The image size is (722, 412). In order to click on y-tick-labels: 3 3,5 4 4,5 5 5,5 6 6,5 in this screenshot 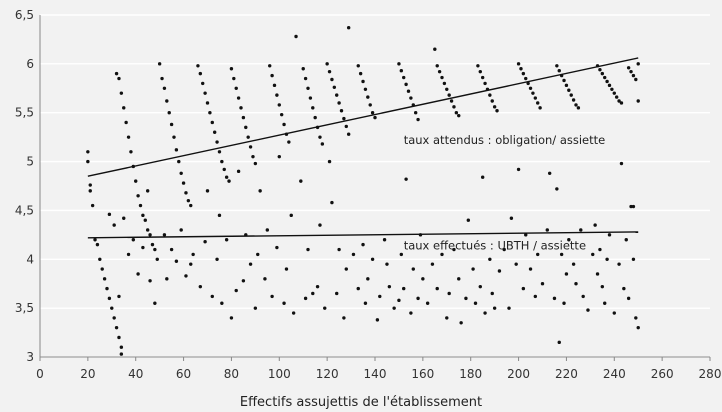, I will do `click(24, 186)`.